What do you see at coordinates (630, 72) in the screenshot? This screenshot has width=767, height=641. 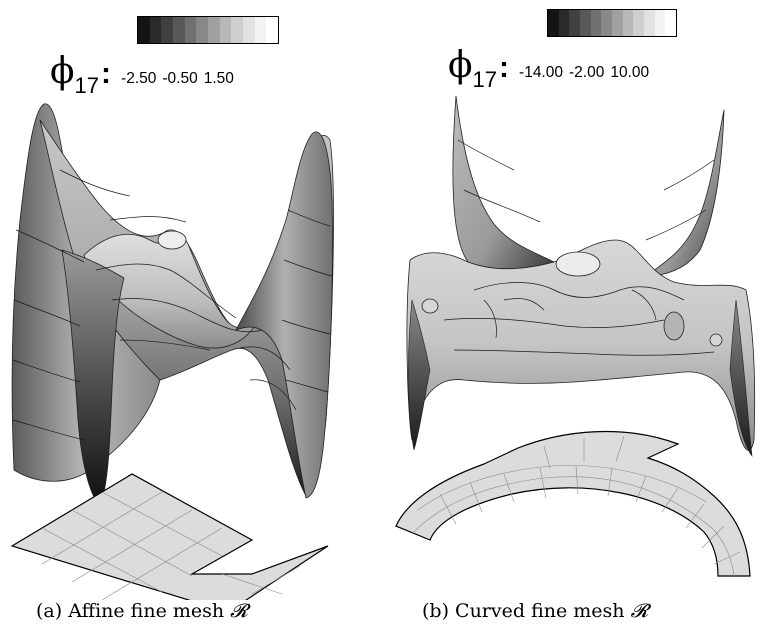 I see `tick-label: 10.00` at bounding box center [630, 72].